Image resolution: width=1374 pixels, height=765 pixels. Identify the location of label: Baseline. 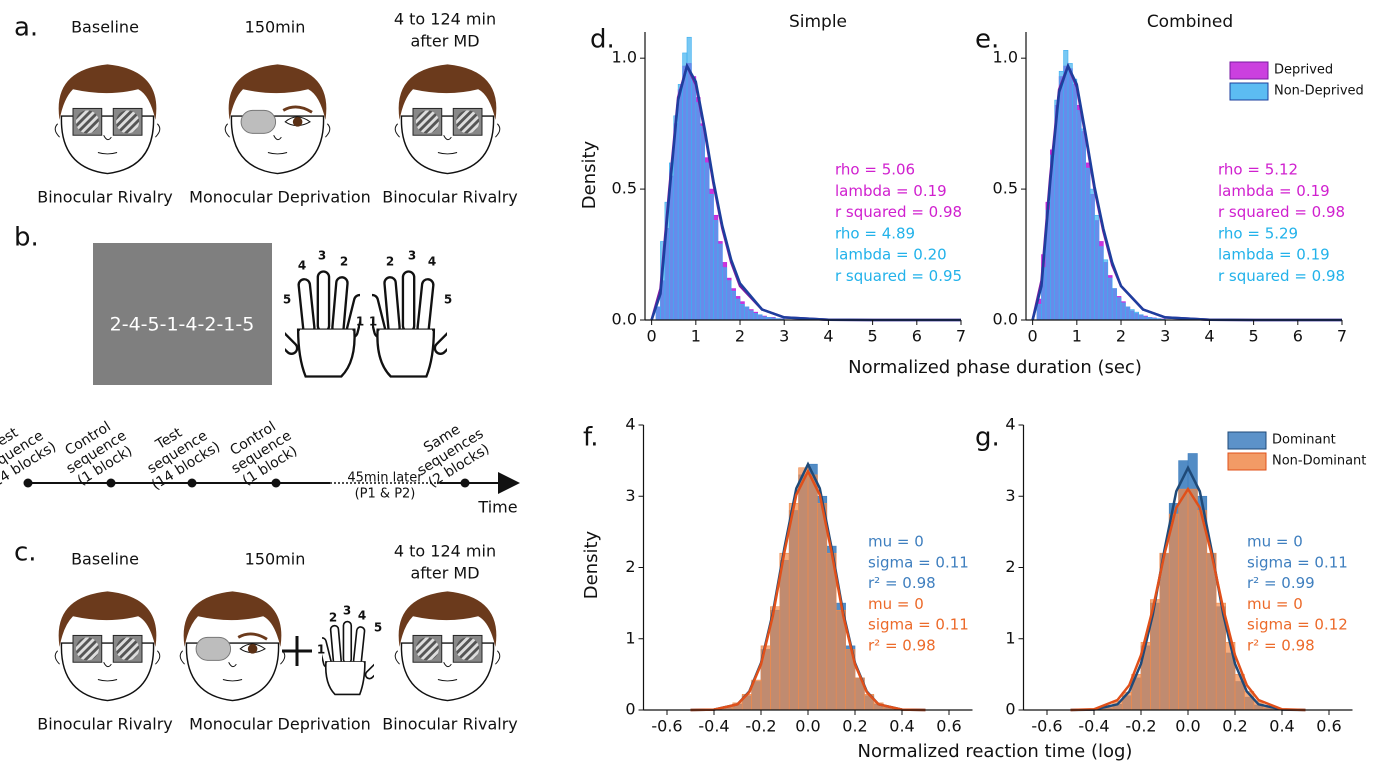
(105, 559).